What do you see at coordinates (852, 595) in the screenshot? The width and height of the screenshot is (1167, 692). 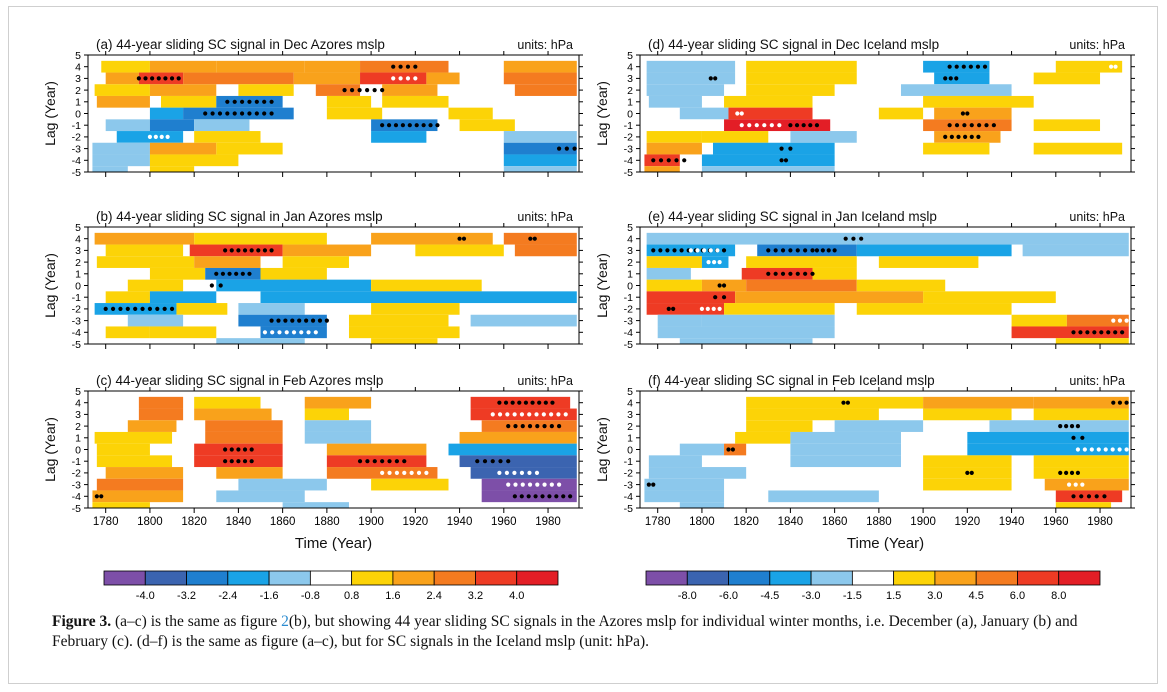 I see `colorbar-label: -1.5` at bounding box center [852, 595].